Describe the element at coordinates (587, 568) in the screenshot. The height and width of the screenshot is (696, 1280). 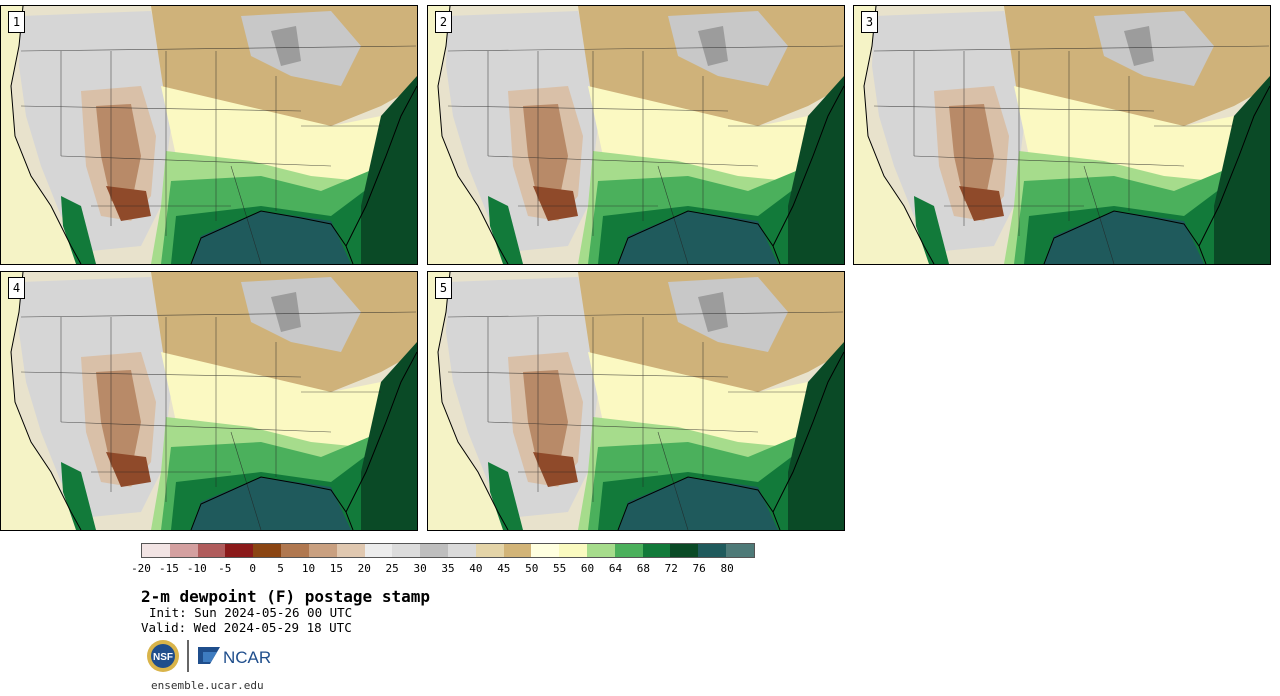
I see `colorbar-tick-label: 60` at that location.